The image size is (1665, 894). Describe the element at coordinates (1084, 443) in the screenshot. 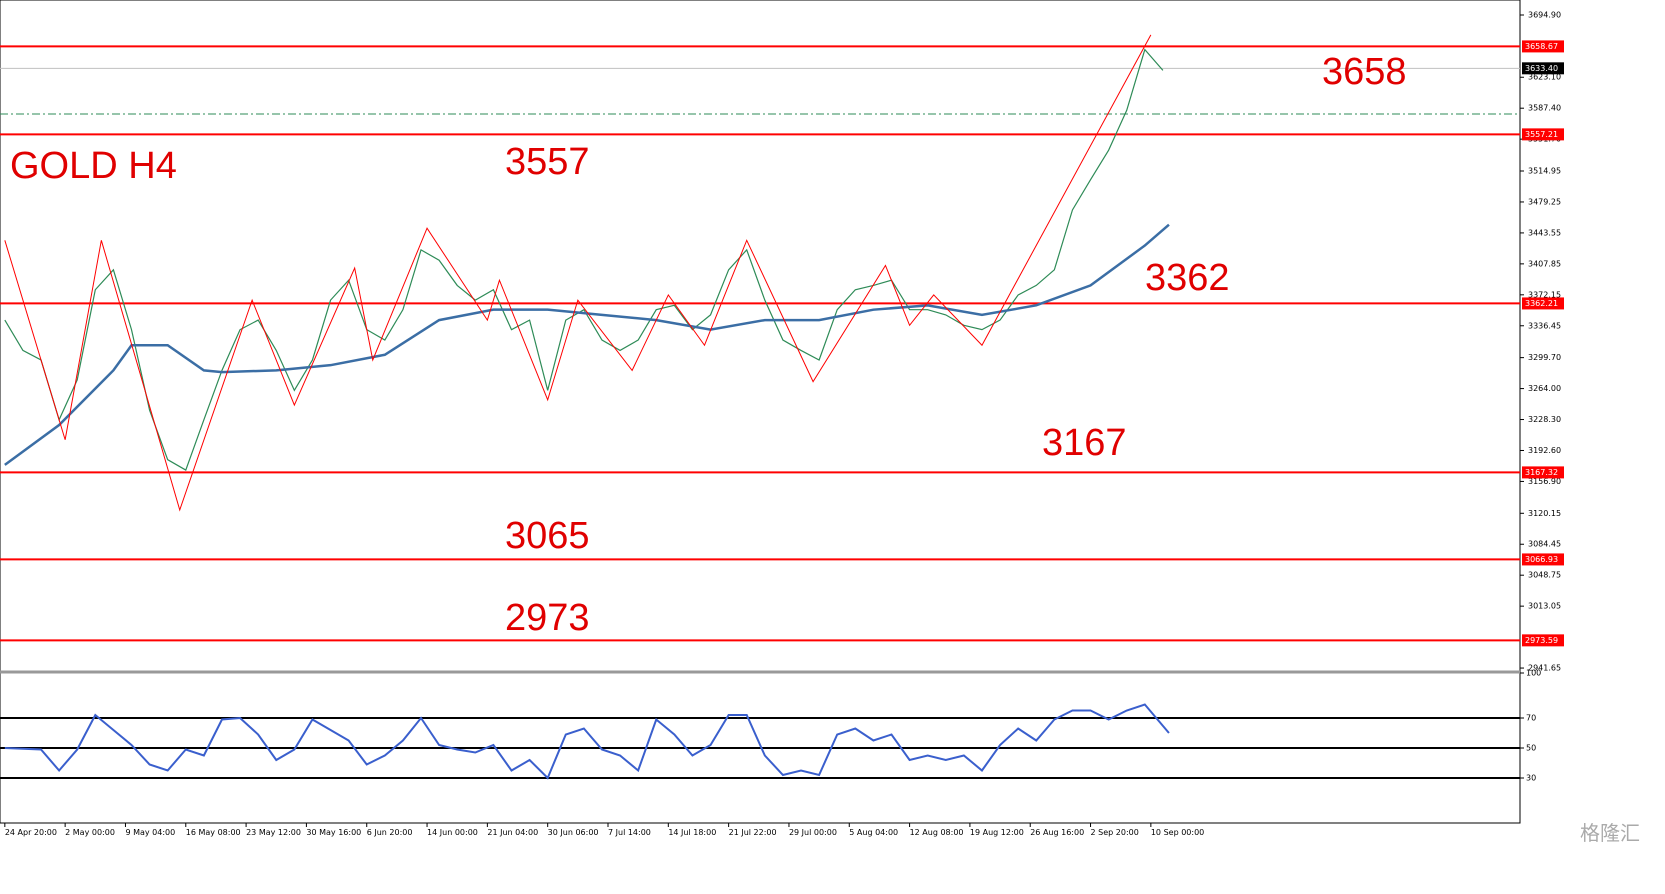

I see `annotation: 3167` at that location.